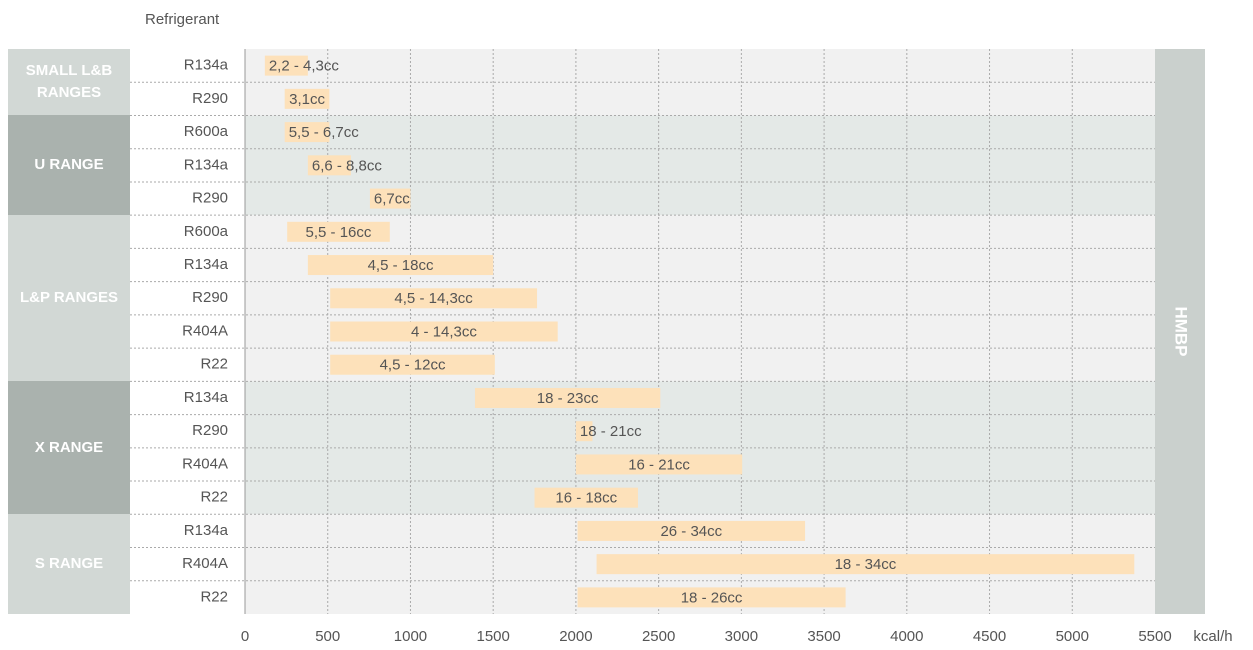 The height and width of the screenshot is (650, 1253). Describe the element at coordinates (611, 431) in the screenshot. I see `bar-label: 18 - 21cc` at that location.